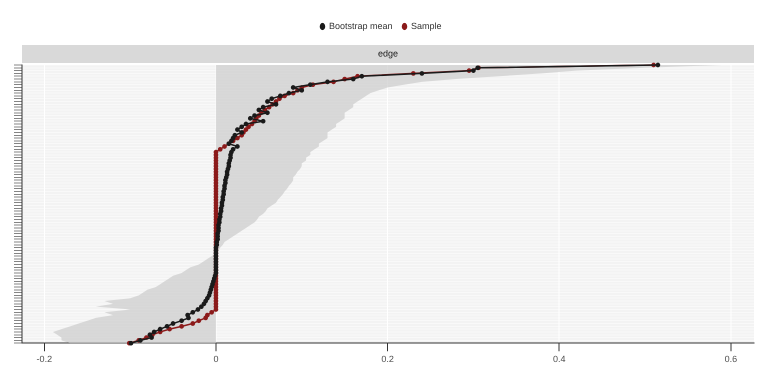  What do you see at coordinates (731, 359) in the screenshot?
I see `x-tick-label: 0.6` at bounding box center [731, 359].